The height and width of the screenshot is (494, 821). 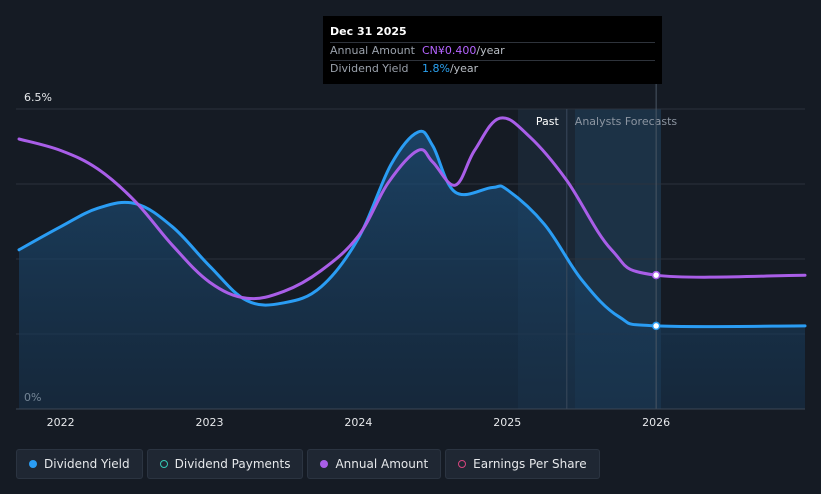 I want to click on tooltip-row-yield: Dividend Yield 1.8% /year, so click(x=492, y=69).